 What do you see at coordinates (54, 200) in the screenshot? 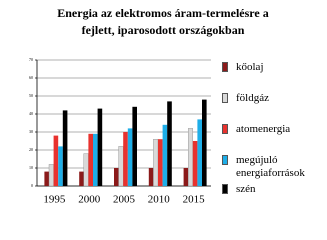
I see `x-tick-label: 1995` at bounding box center [54, 200].